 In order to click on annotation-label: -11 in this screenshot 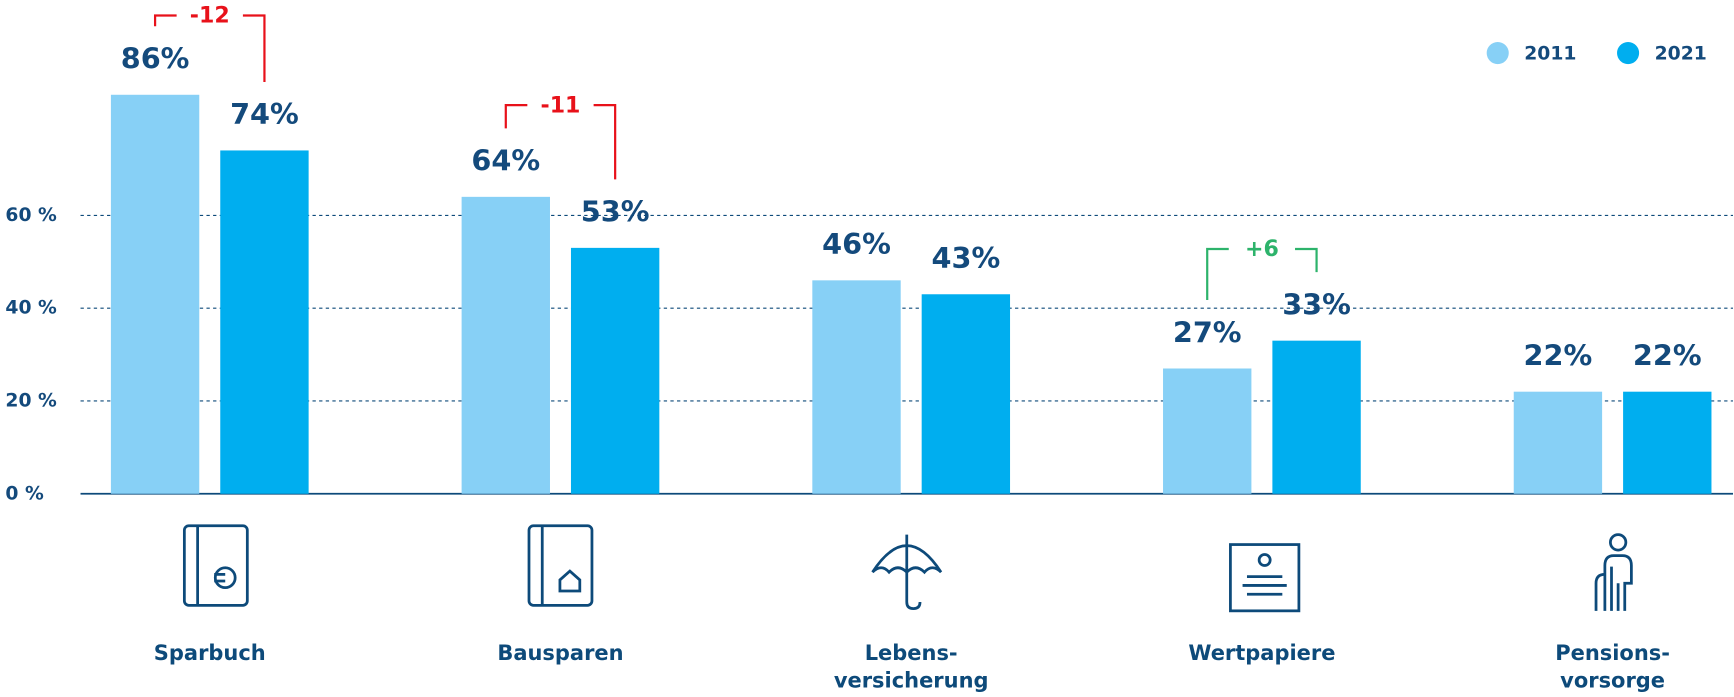, I will do `click(561, 105)`.